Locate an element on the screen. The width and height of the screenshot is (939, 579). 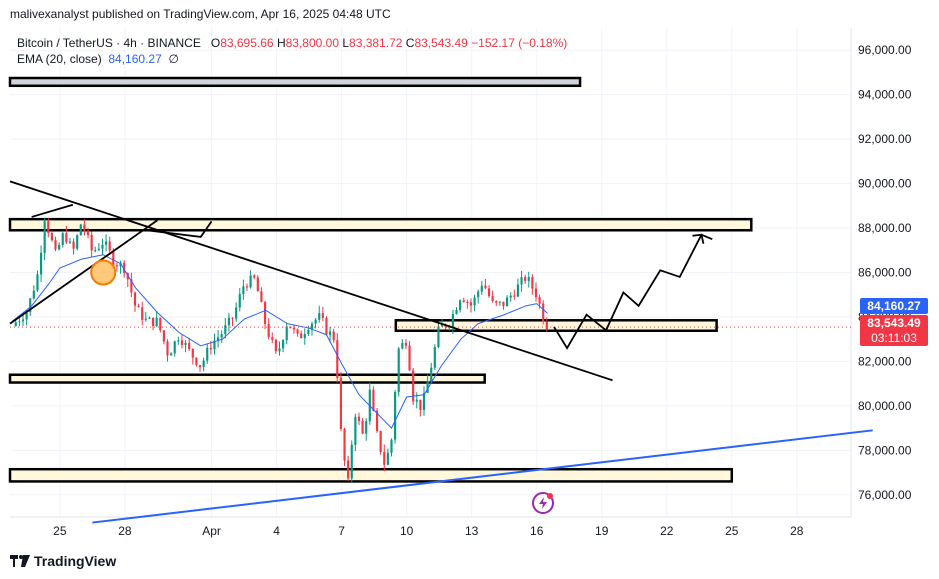
high-value: 83,800.00 is located at coordinates (312, 43).